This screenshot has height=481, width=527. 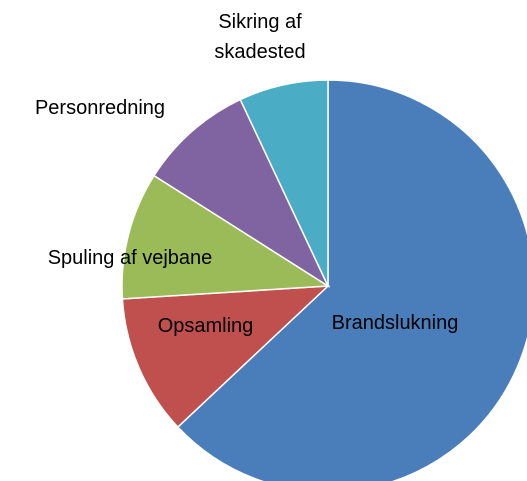 What do you see at coordinates (100, 108) in the screenshot?
I see `slice-label: Personredning` at bounding box center [100, 108].